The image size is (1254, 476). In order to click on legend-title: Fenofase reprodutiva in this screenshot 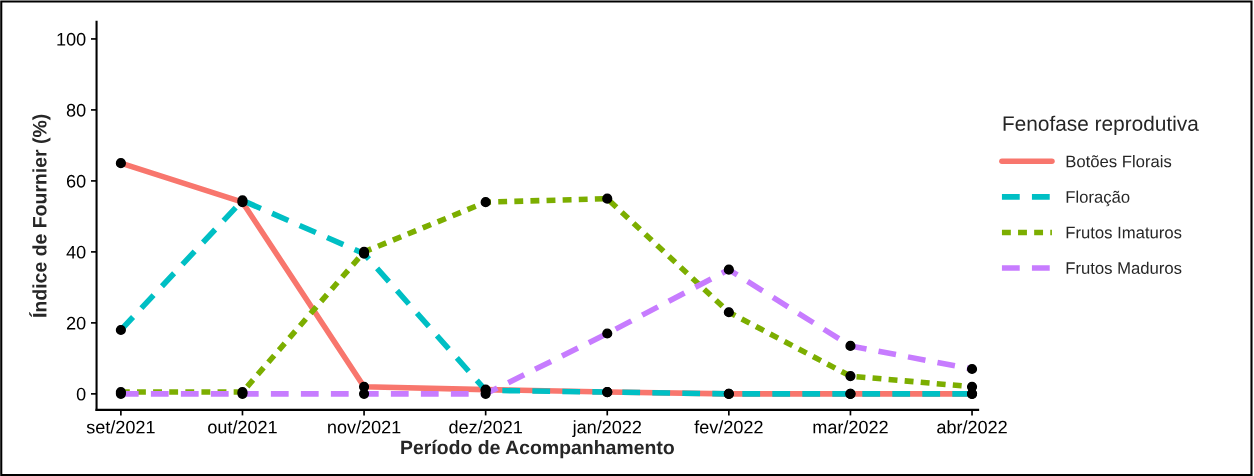, I will do `click(1101, 125)`.